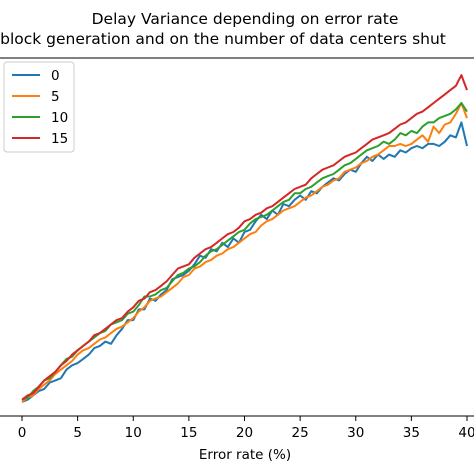 This screenshot has height=474, width=474. What do you see at coordinates (411, 433) in the screenshot?
I see `x-tick-label: 35` at bounding box center [411, 433].